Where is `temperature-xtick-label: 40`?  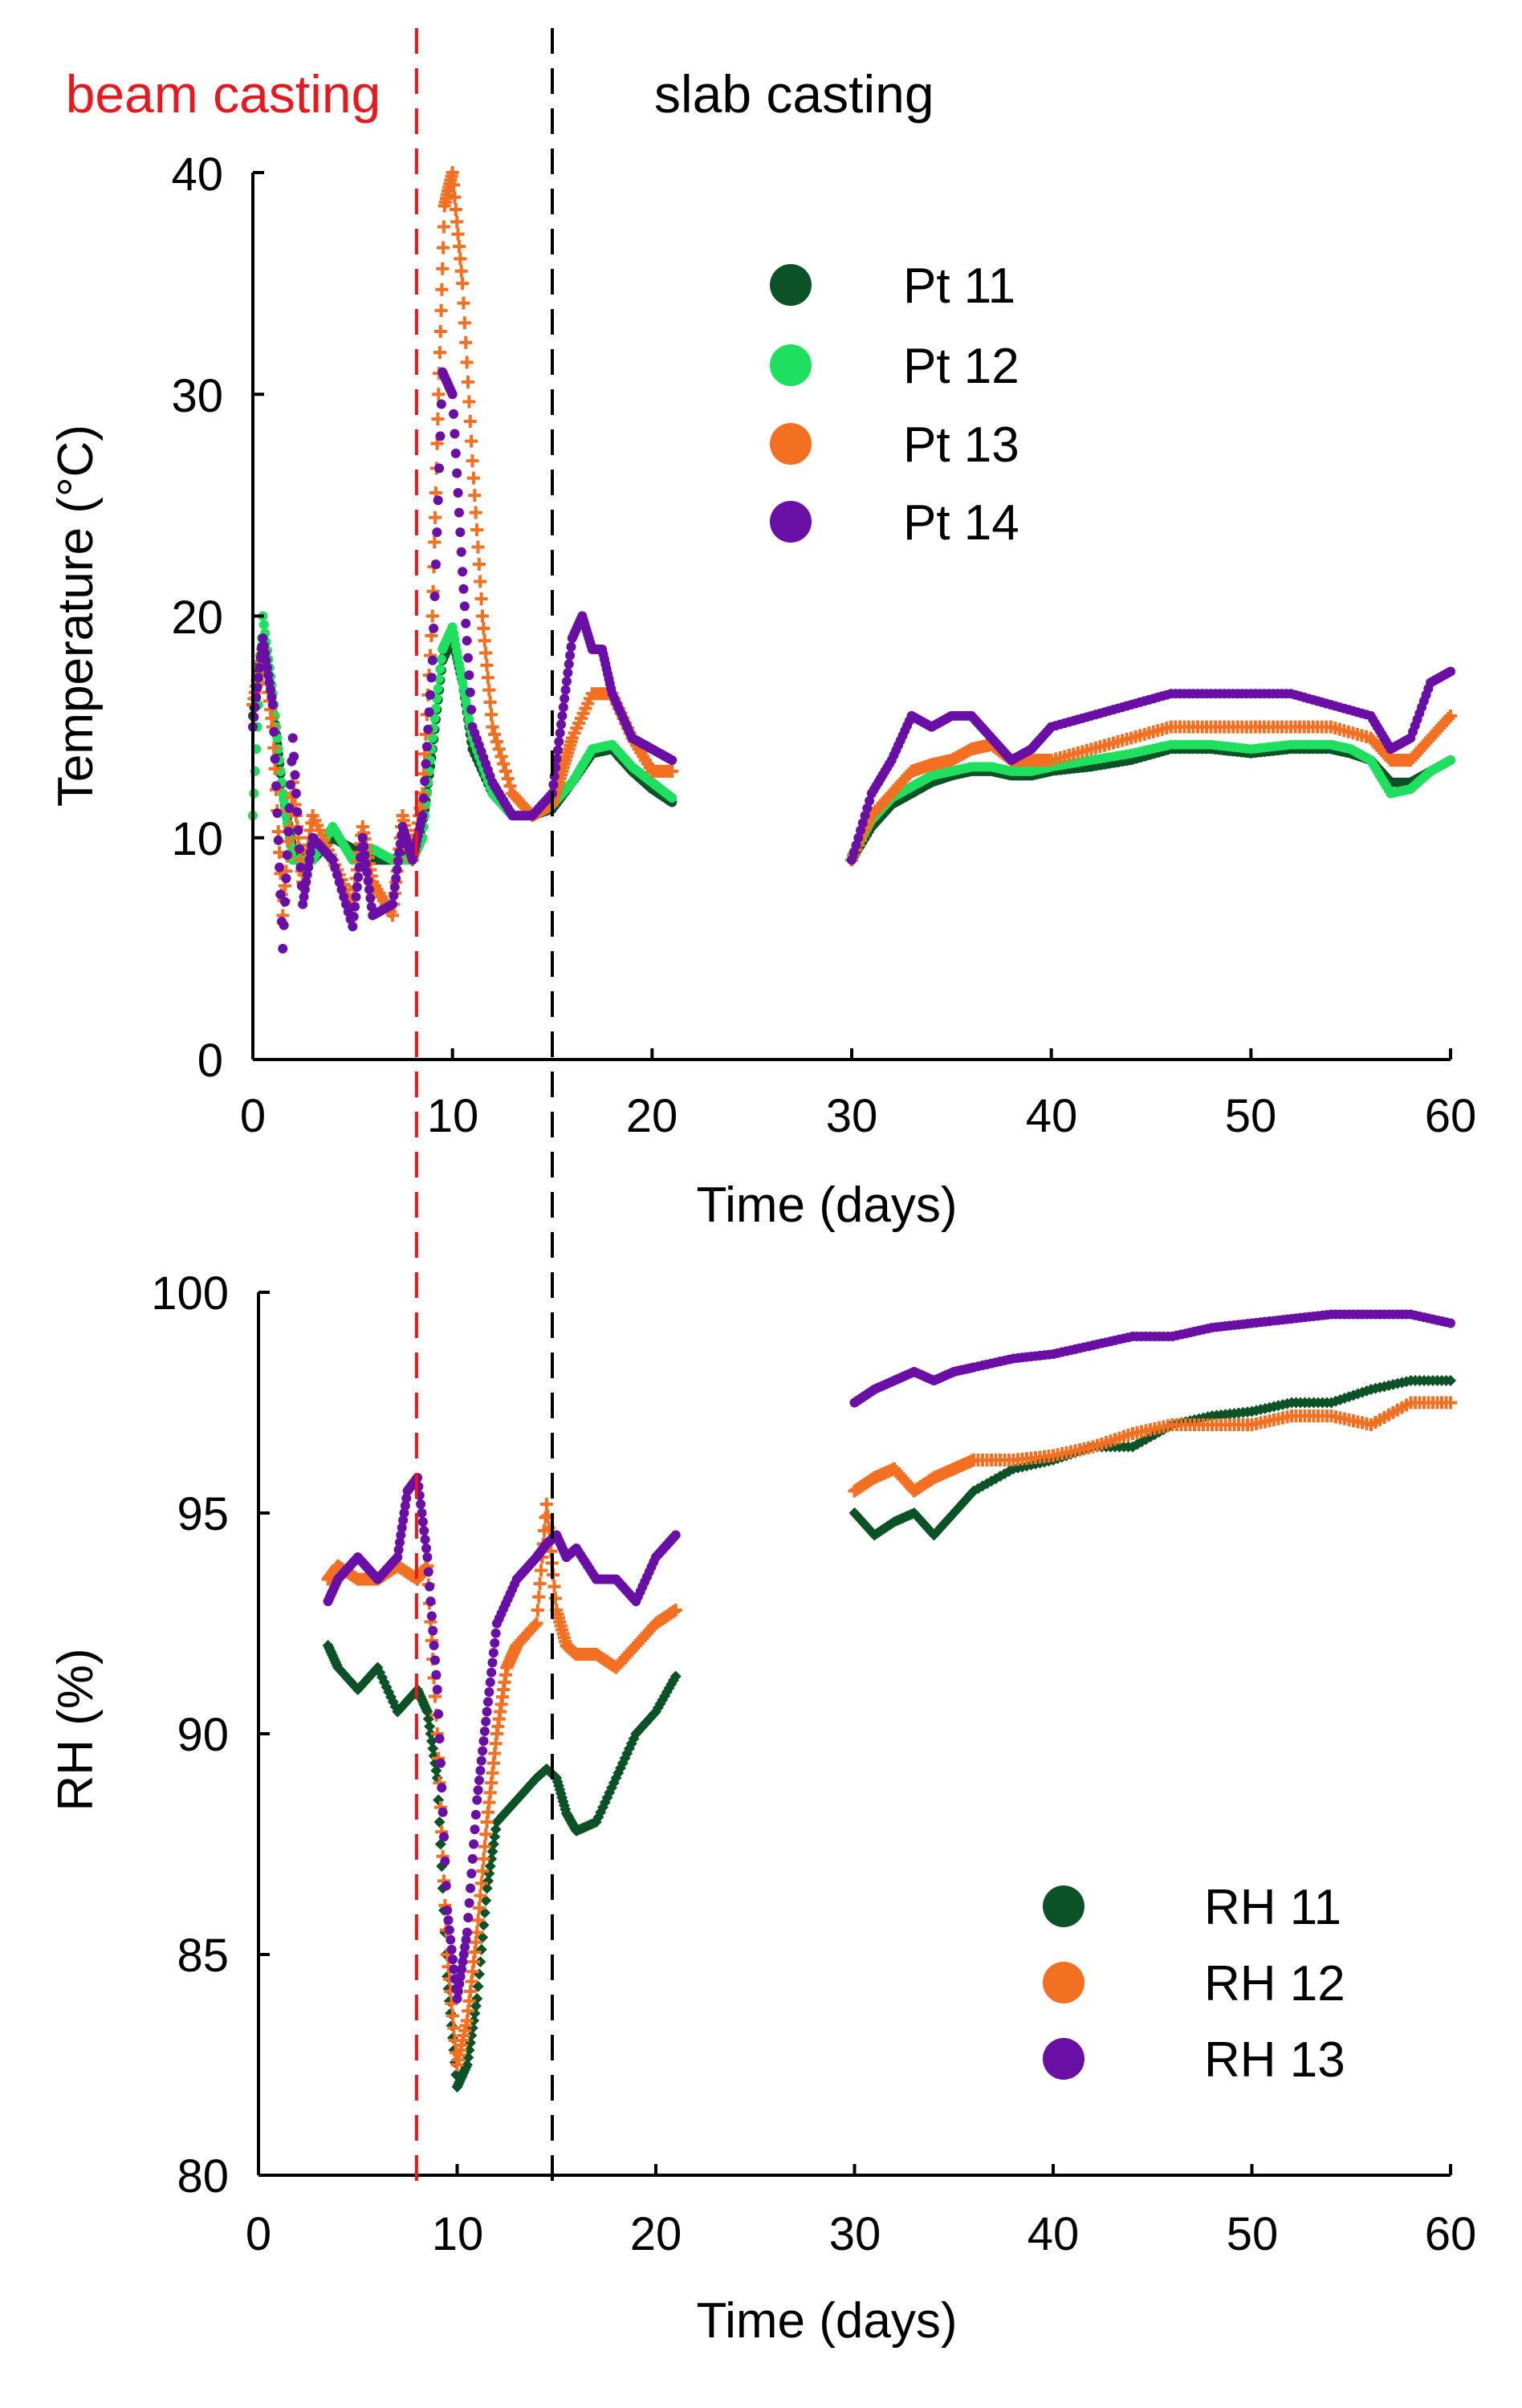 temperature-xtick-label: 40 is located at coordinates (1052, 1116).